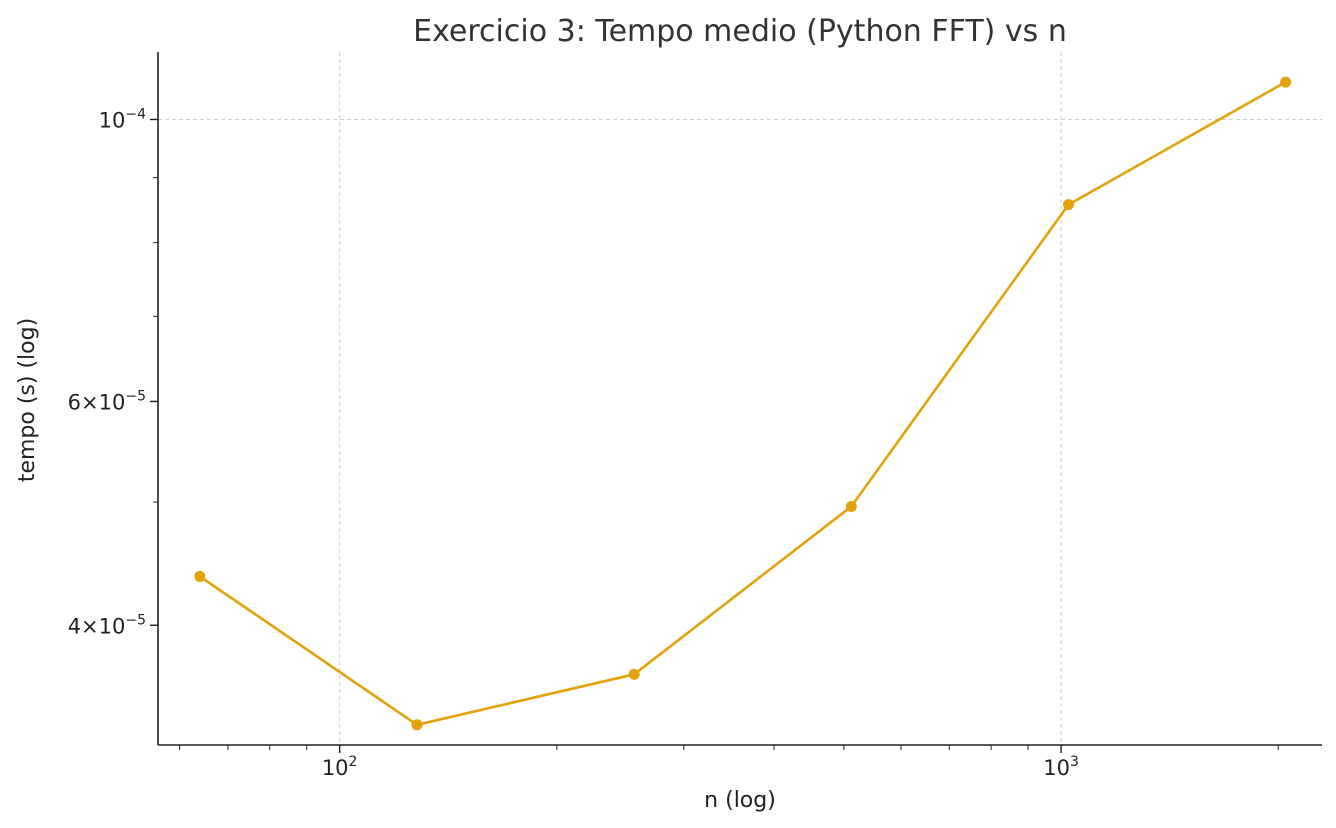  What do you see at coordinates (122, 119) in the screenshot?
I see `y-tick-label: 10−4` at bounding box center [122, 119].